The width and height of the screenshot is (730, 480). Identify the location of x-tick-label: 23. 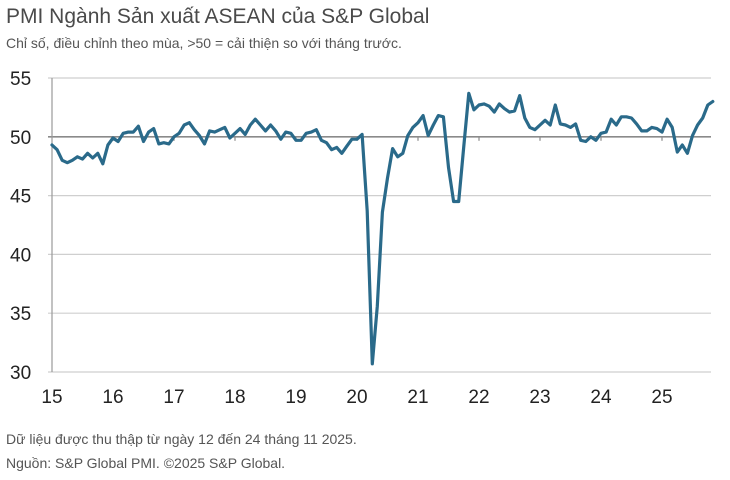
(539, 397).